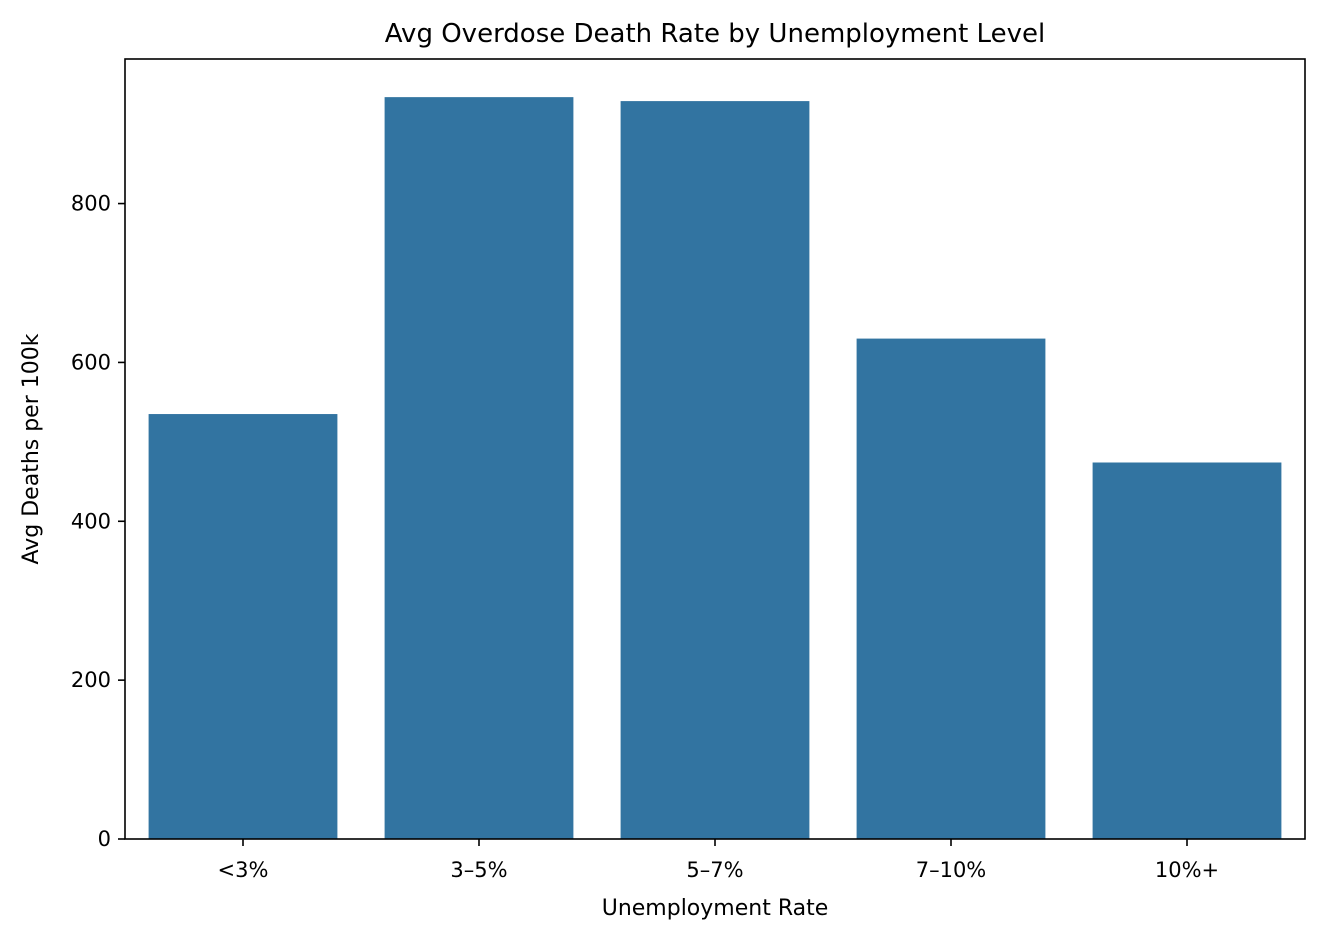 The height and width of the screenshot is (940, 1324). What do you see at coordinates (478, 870) in the screenshot?
I see `x-tick-label: 3–5%` at bounding box center [478, 870].